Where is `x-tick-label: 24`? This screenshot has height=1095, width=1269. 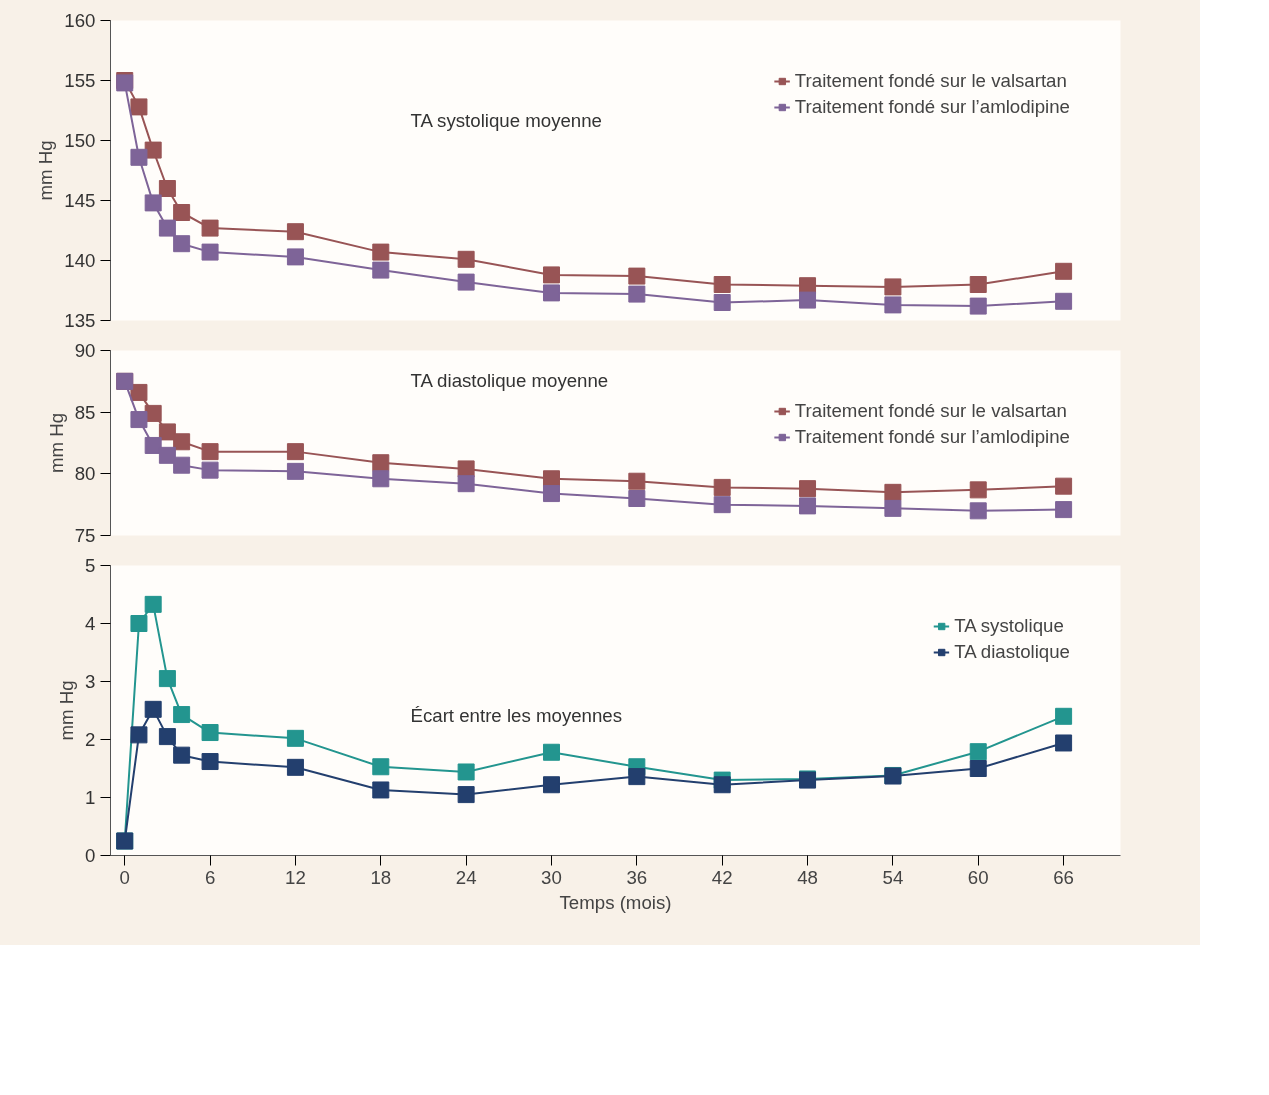 x-tick-label: 24 is located at coordinates (466, 877).